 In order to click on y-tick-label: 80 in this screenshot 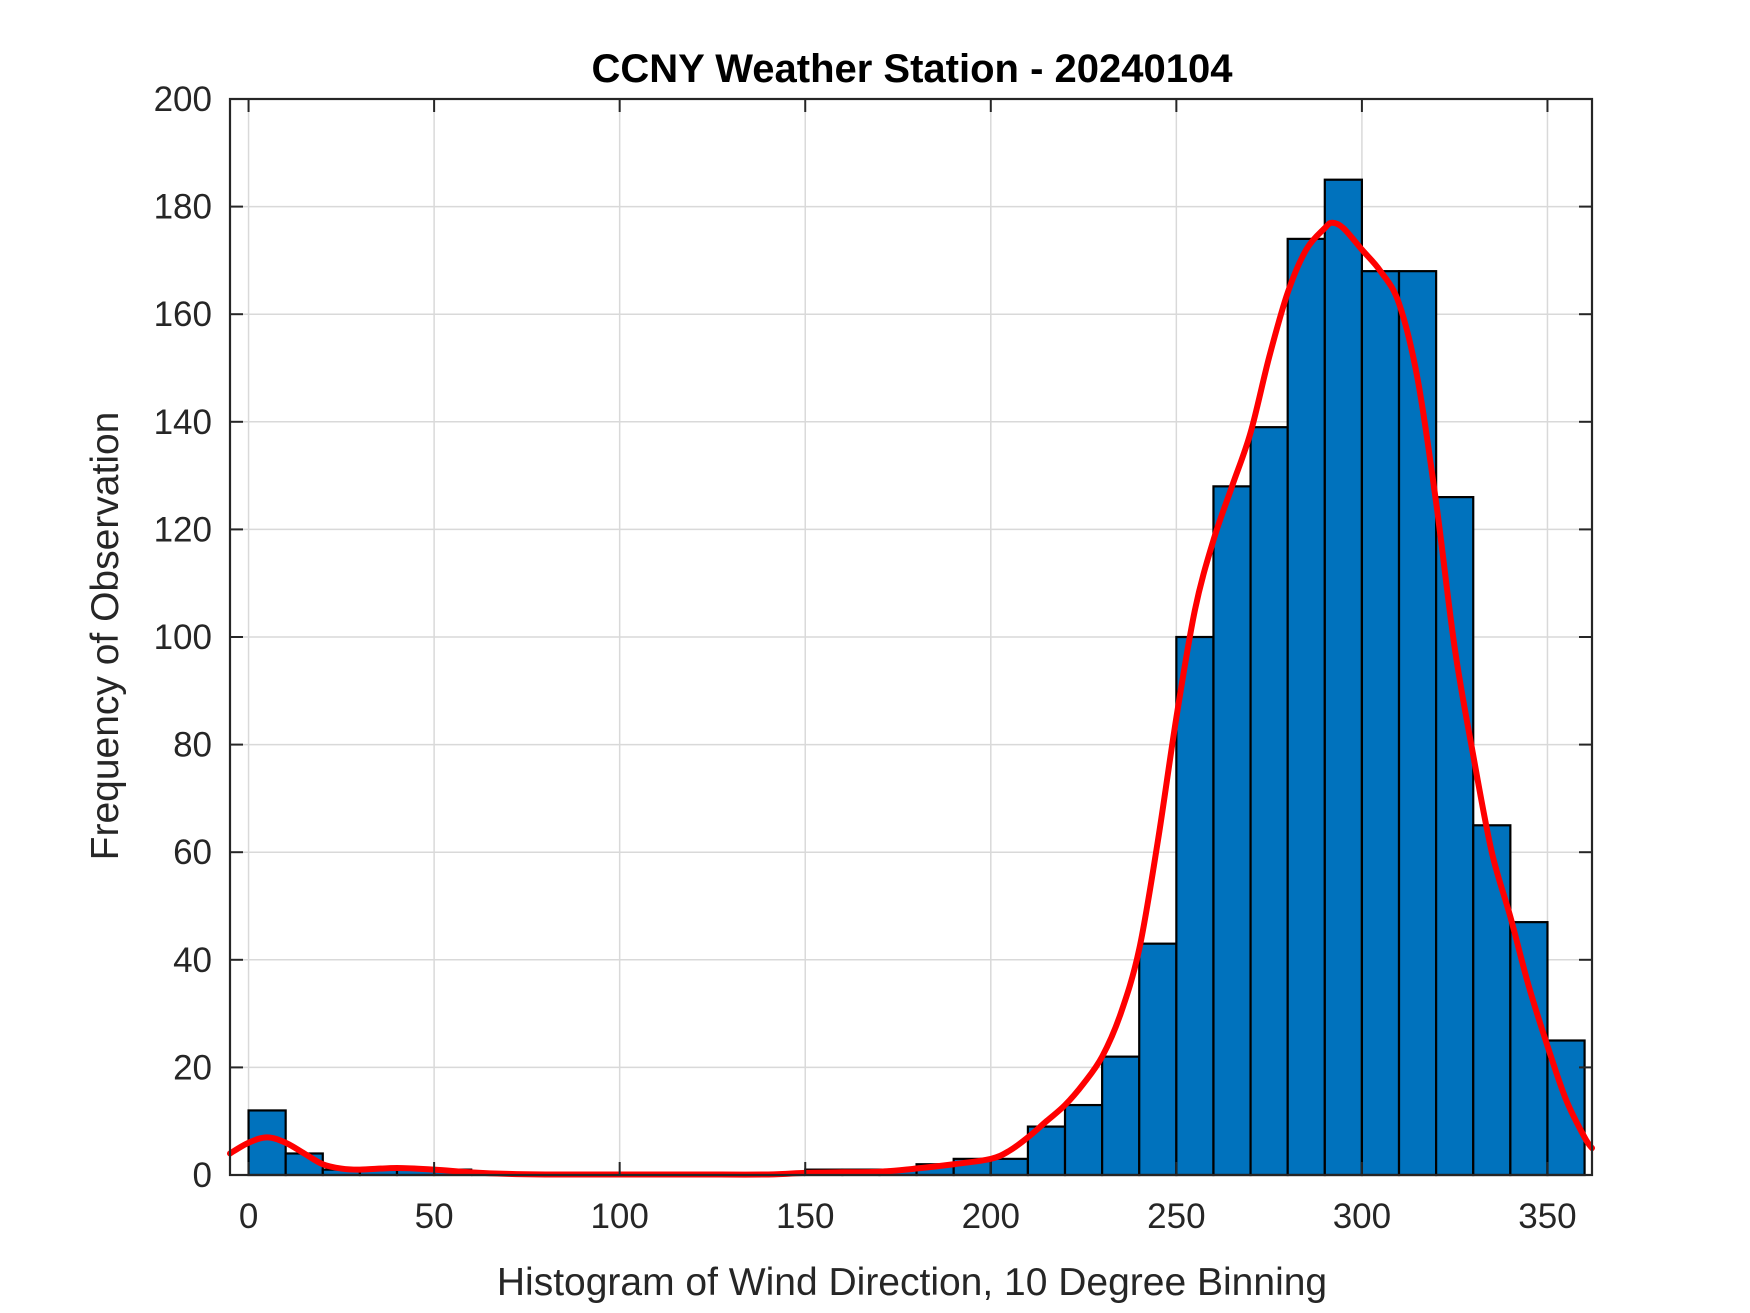, I will do `click(192, 745)`.